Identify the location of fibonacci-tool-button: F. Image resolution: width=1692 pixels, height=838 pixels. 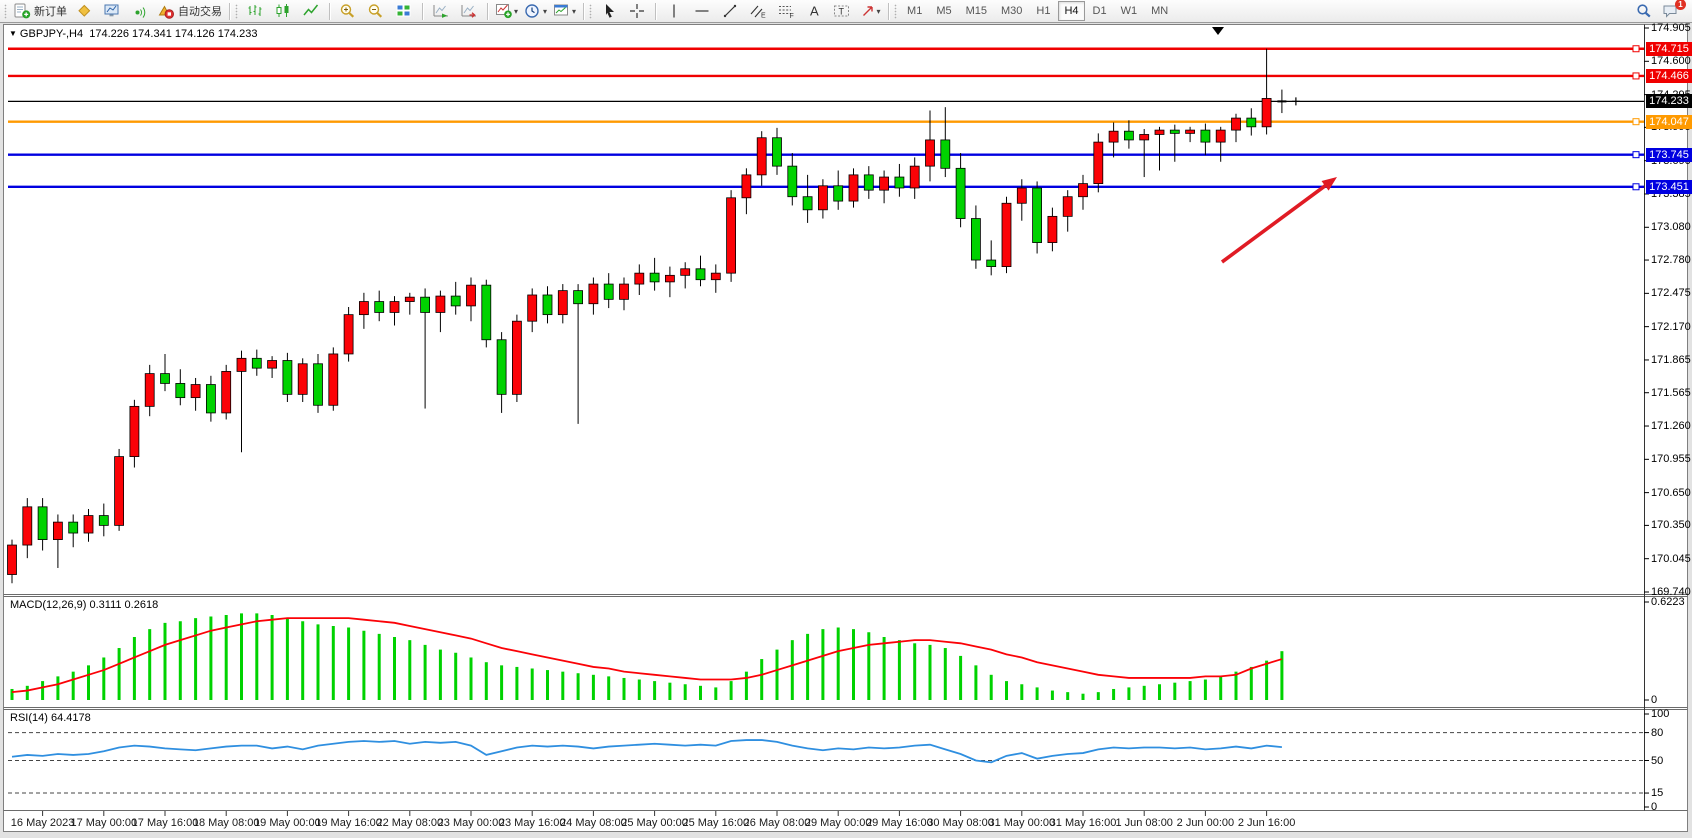
(786, 11).